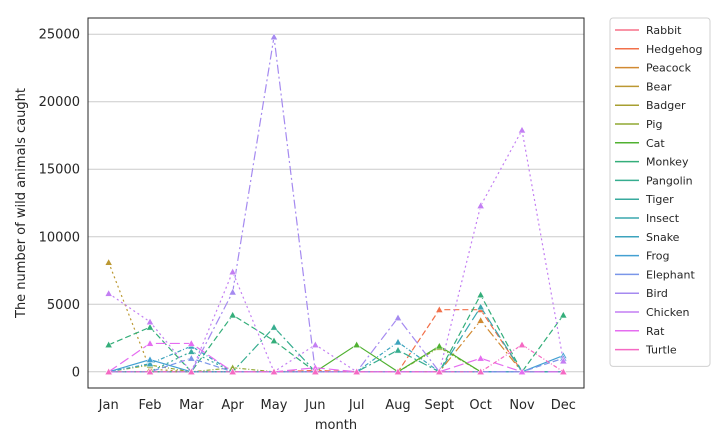 Image resolution: width=719 pixels, height=436 pixels. Describe the element at coordinates (314, 405) in the screenshot. I see `x-tick-label: Jun` at that location.